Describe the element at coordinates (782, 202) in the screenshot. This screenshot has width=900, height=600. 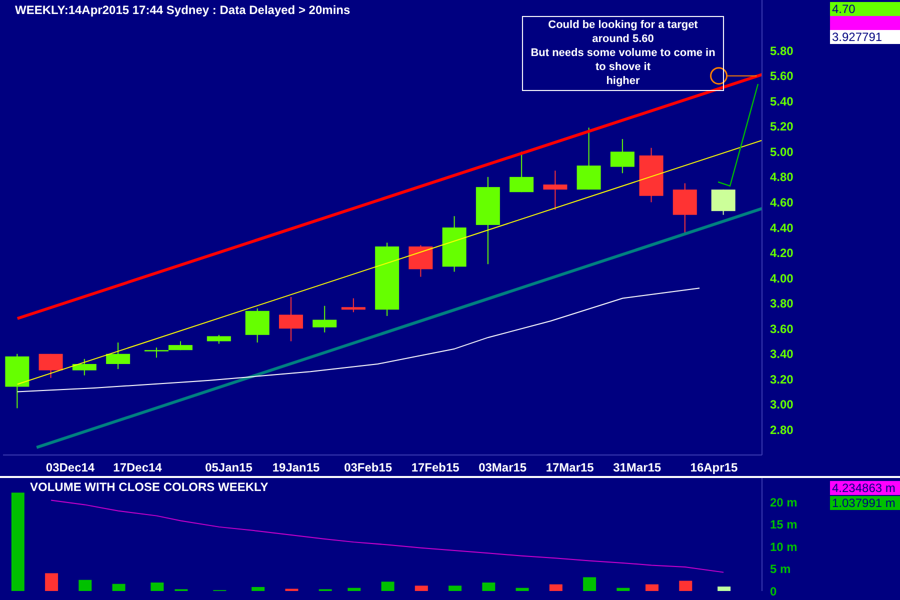
I see `y-tick-label: 4.60` at that location.